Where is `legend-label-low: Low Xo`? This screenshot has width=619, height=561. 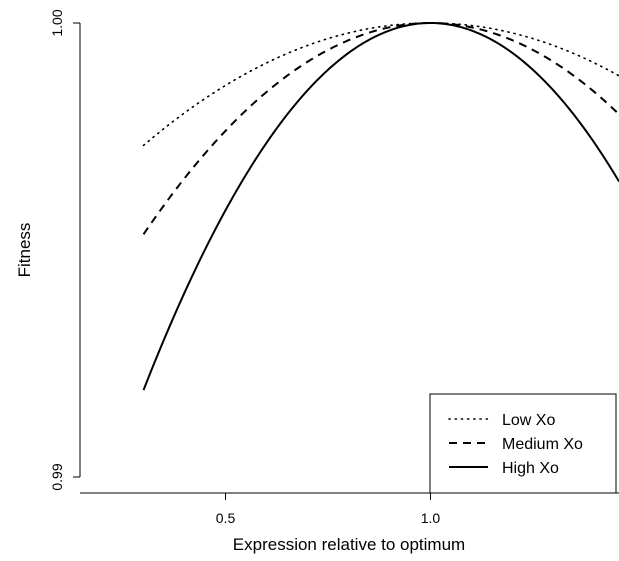
legend-label-low: Low Xo is located at coordinates (528, 420).